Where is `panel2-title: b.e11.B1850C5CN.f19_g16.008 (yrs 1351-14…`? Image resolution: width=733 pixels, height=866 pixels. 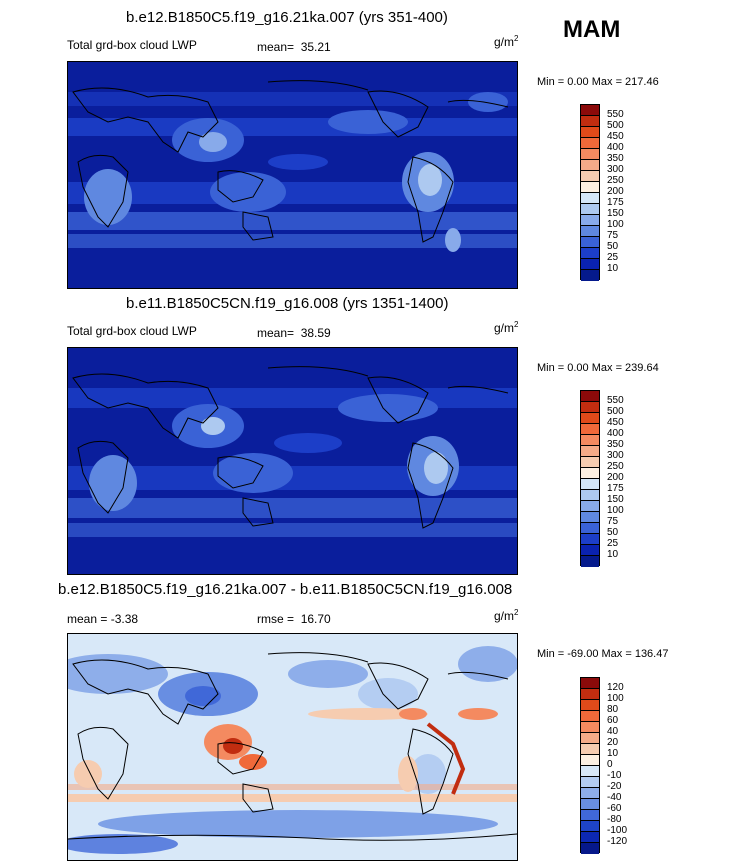 panel2-title: b.e11.B1850C5CN.f19_g16.008 (yrs 1351-14… is located at coordinates (287, 303).